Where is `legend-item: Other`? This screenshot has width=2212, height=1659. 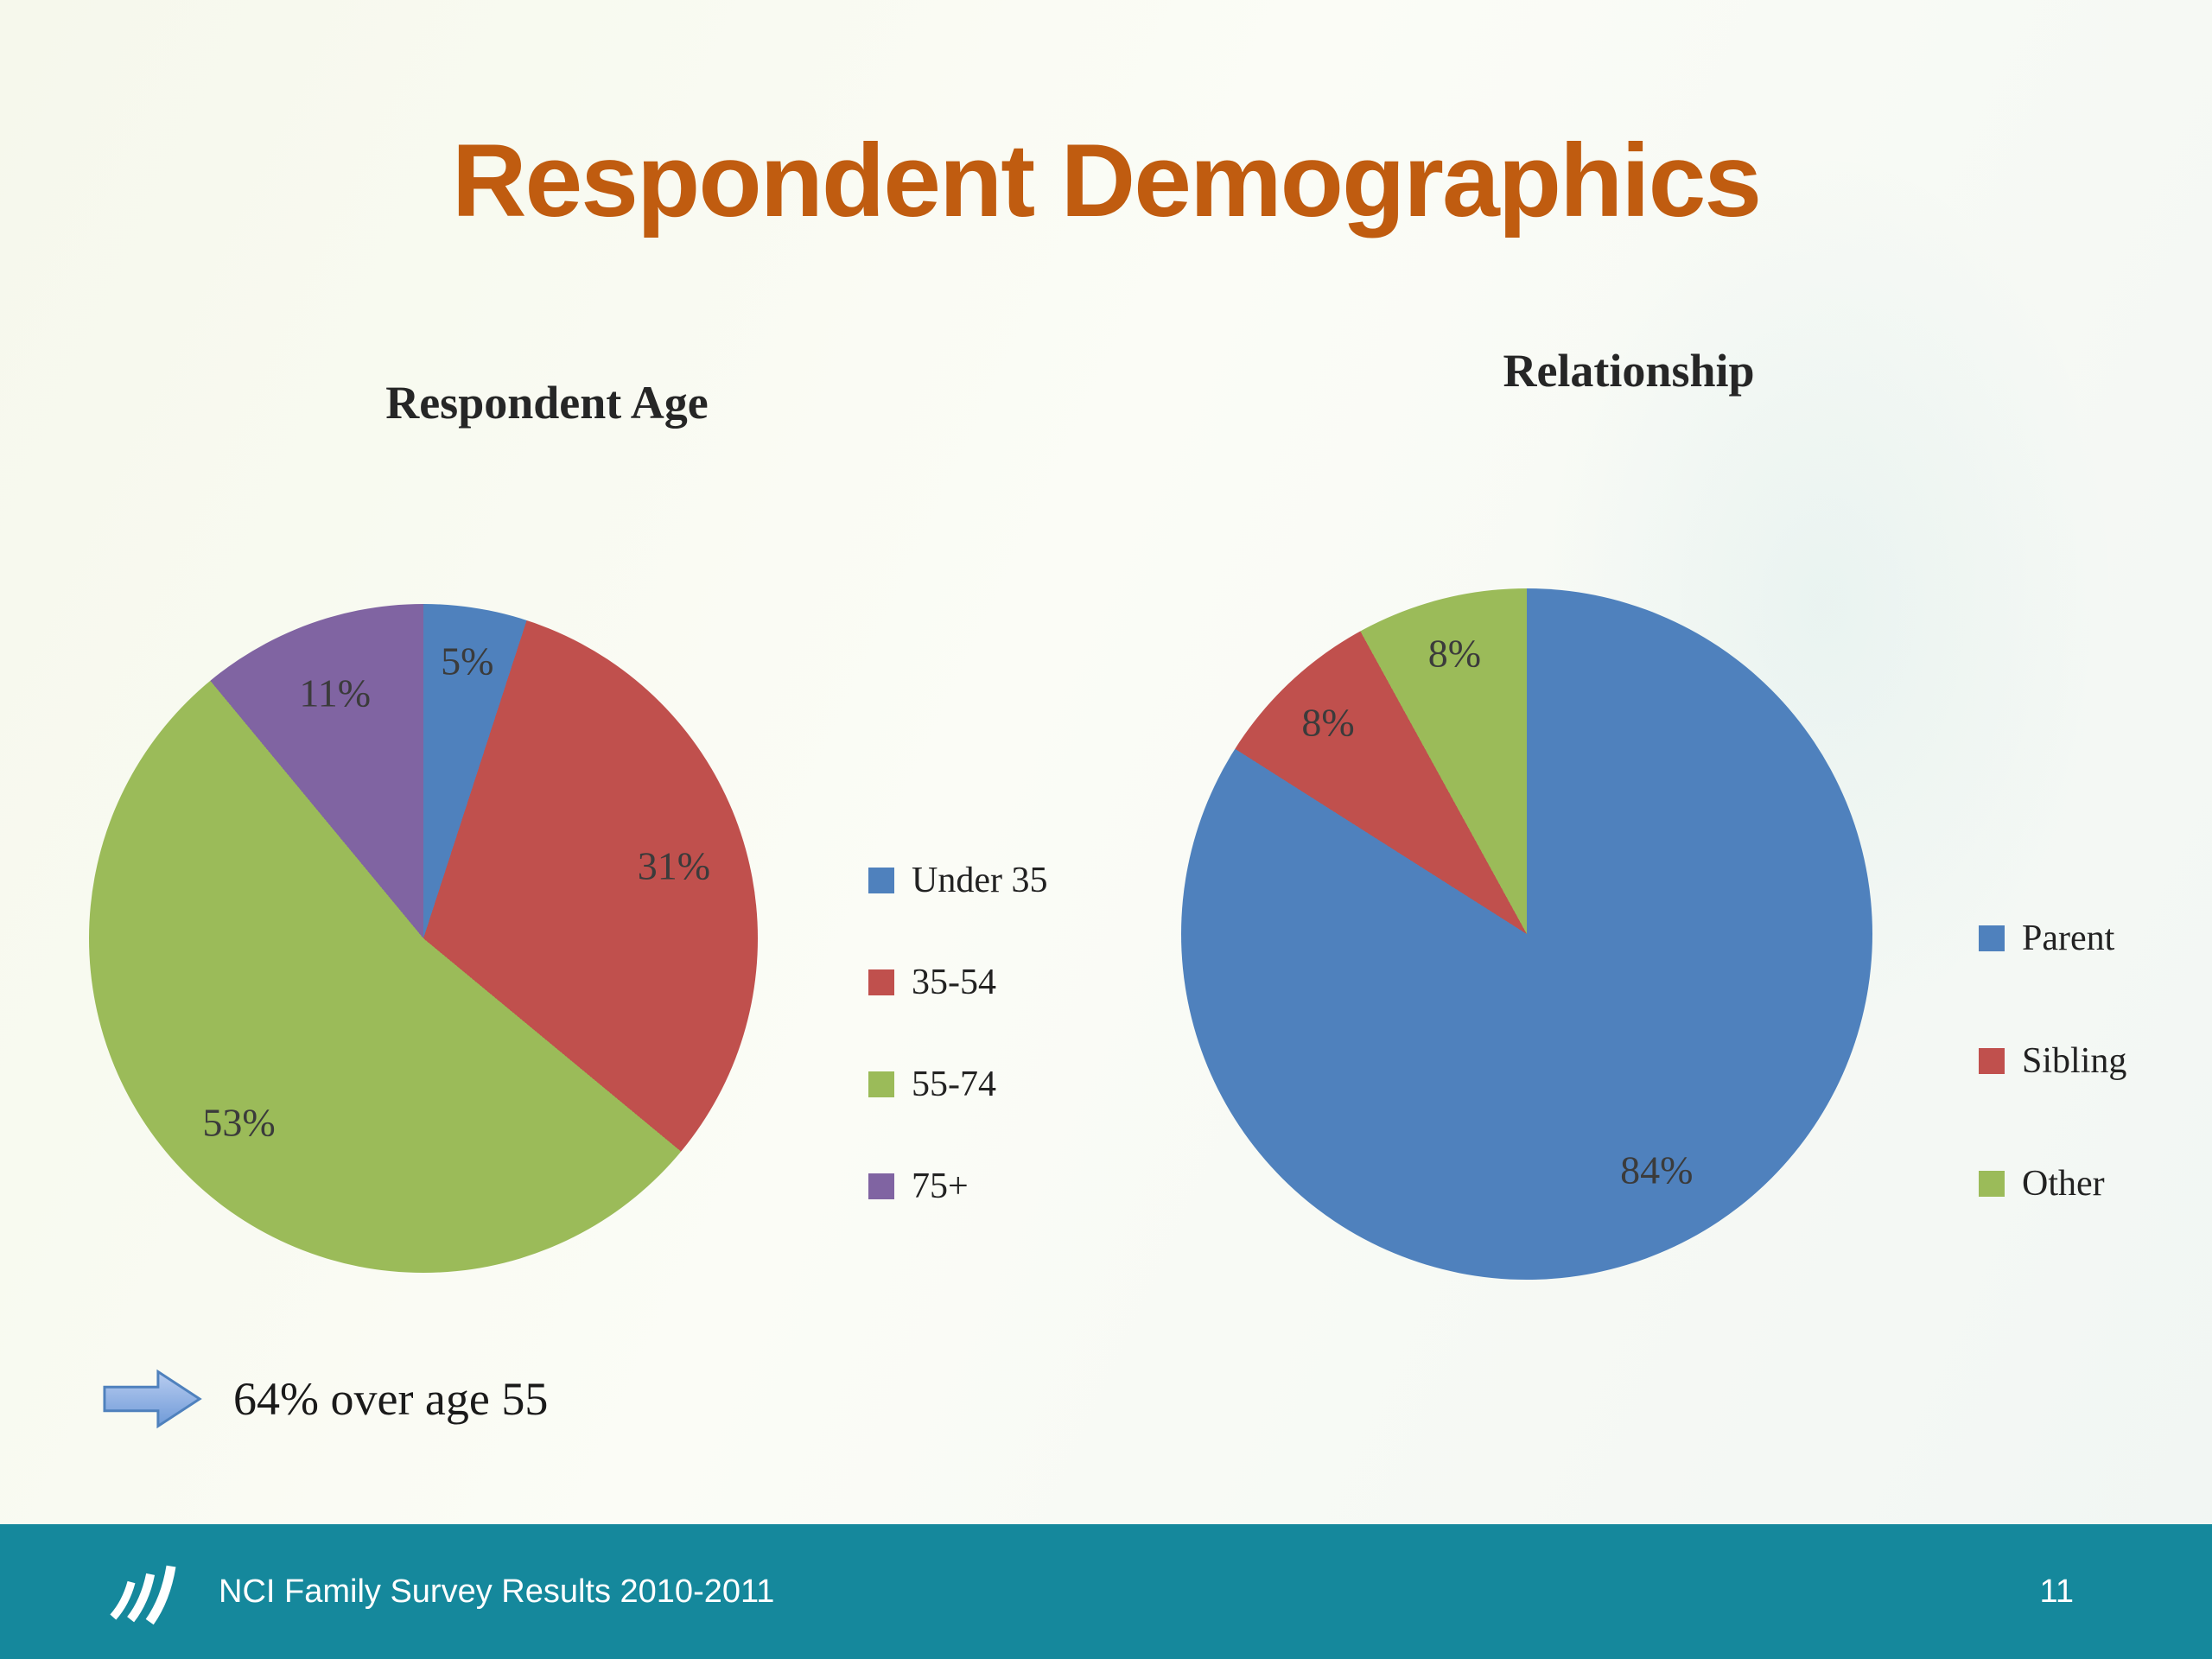 legend-item: Other is located at coordinates (2052, 1184).